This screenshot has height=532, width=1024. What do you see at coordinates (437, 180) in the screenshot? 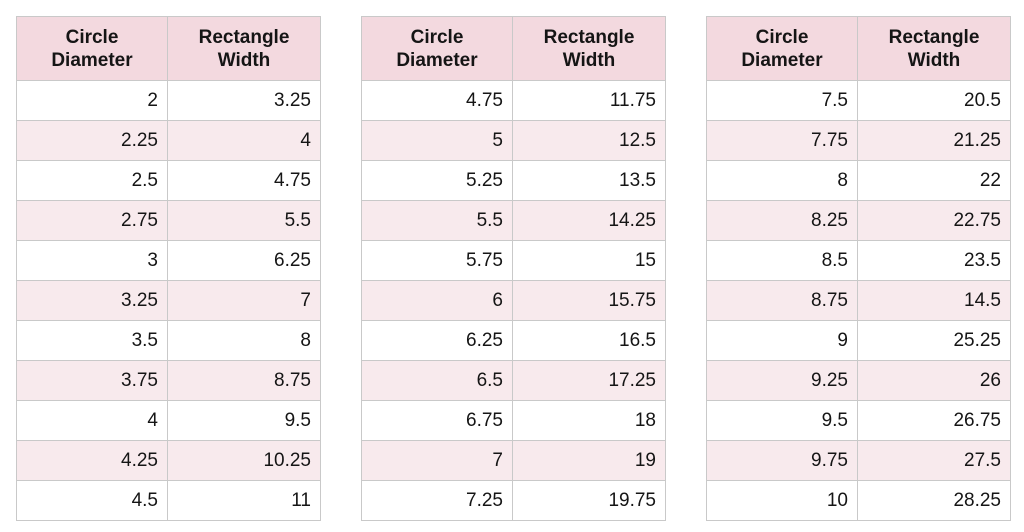
I see `circle-diameter-cell: 5.25` at bounding box center [437, 180].